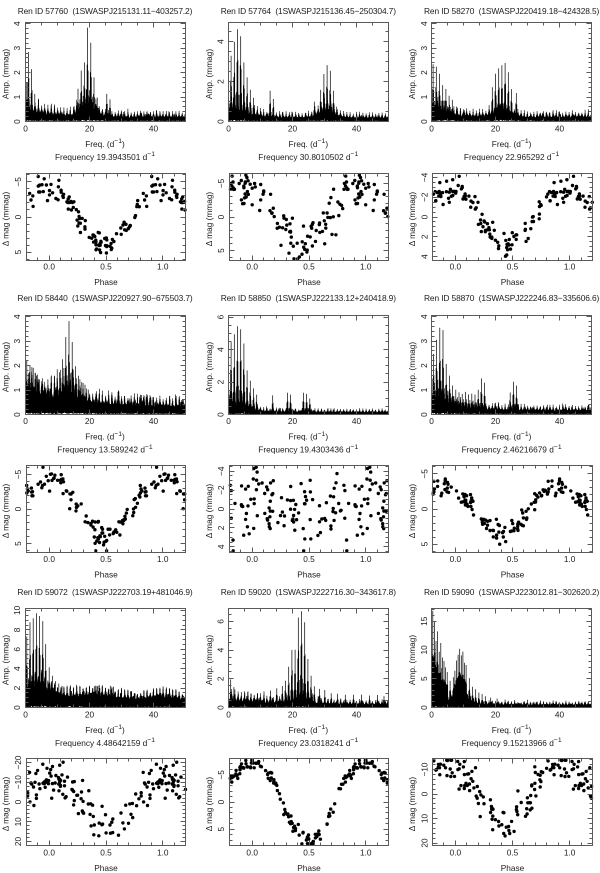 Image resolution: width=600 pixels, height=873 pixels. I want to click on svg-text: 8, so click(17, 629).